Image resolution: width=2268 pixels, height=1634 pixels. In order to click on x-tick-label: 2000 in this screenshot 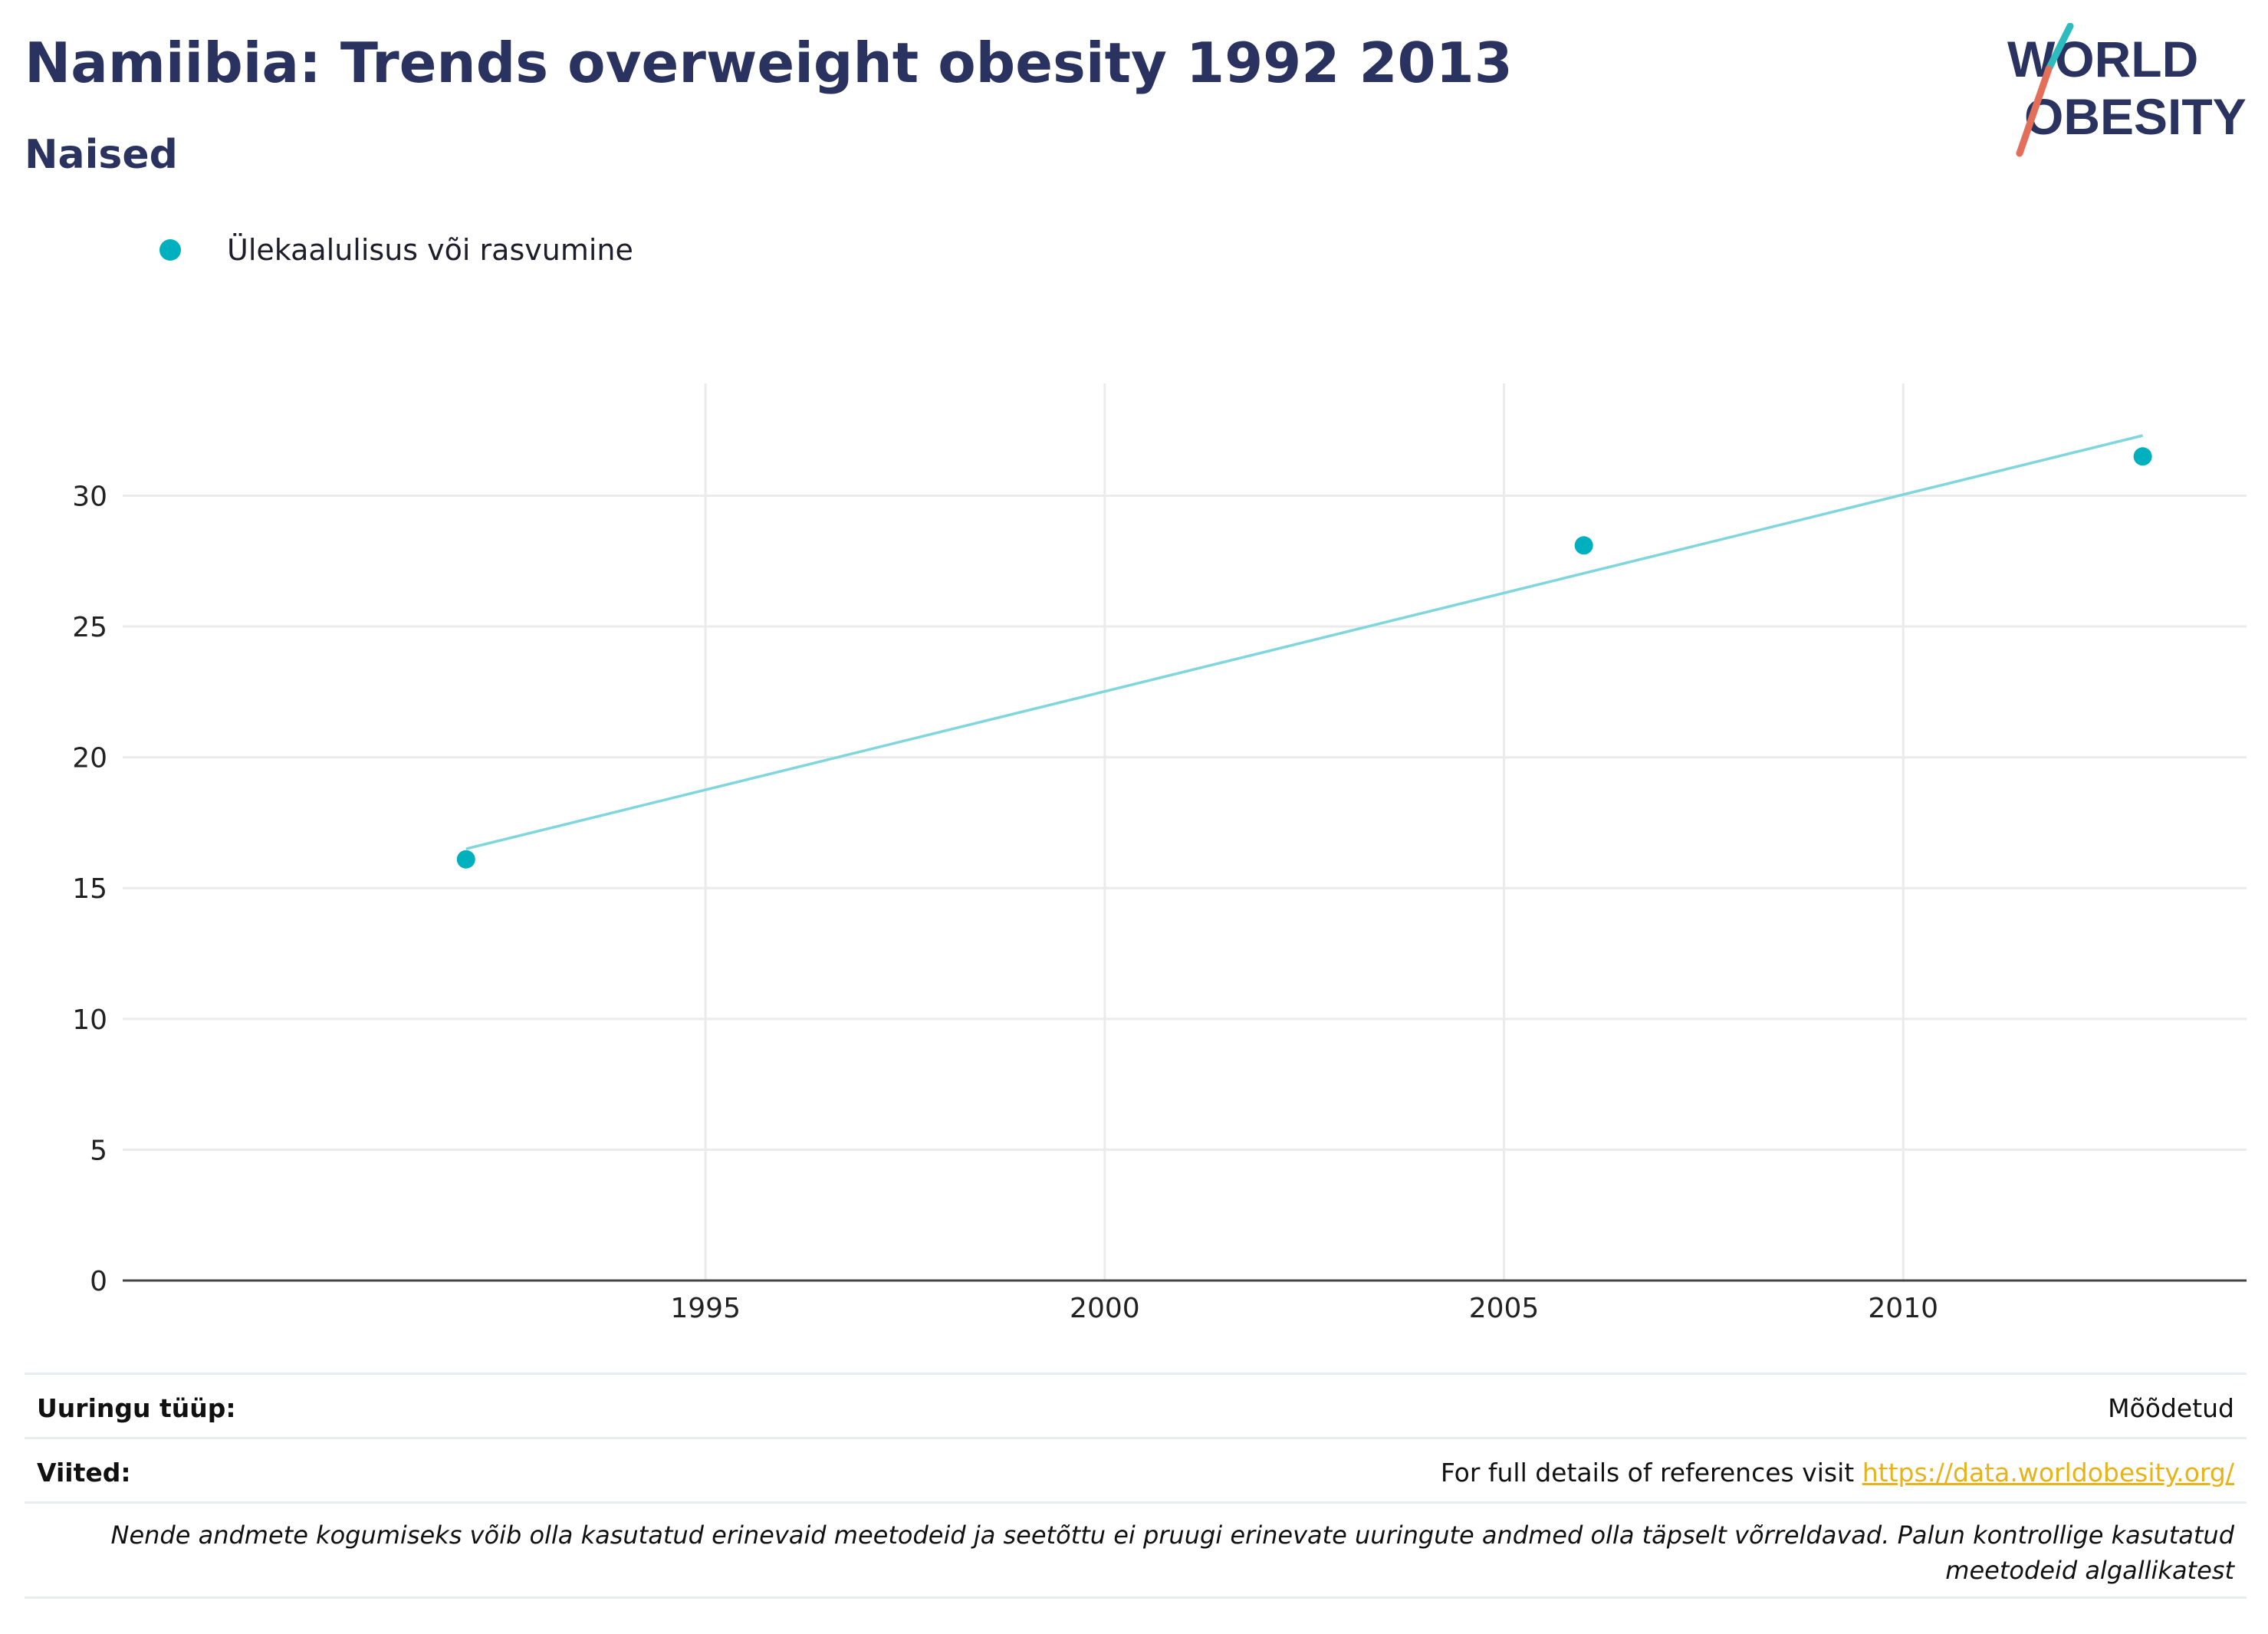, I will do `click(1105, 1308)`.